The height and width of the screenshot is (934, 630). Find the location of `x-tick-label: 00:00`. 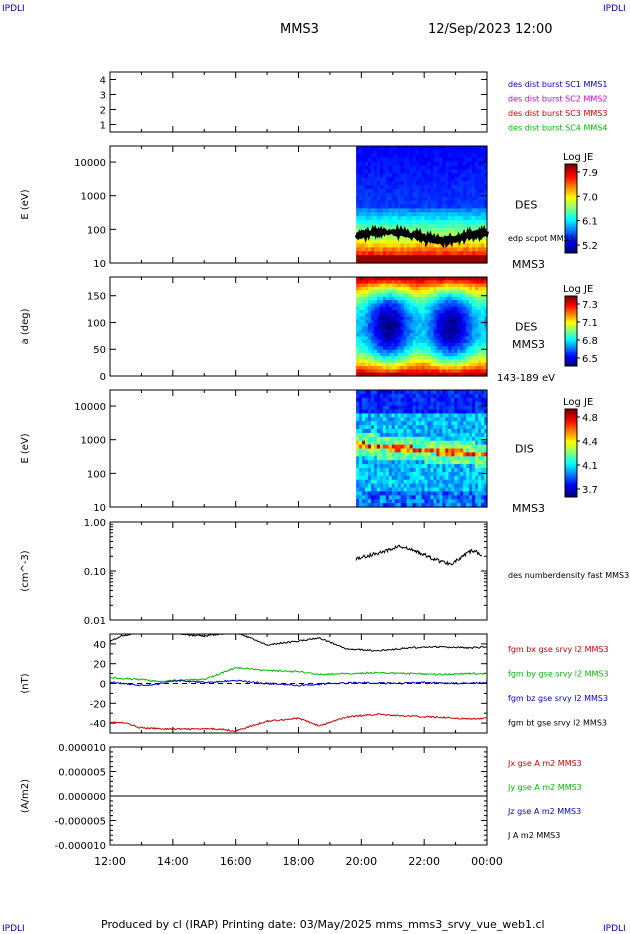

x-tick-label: 00:00 is located at coordinates (487, 861).